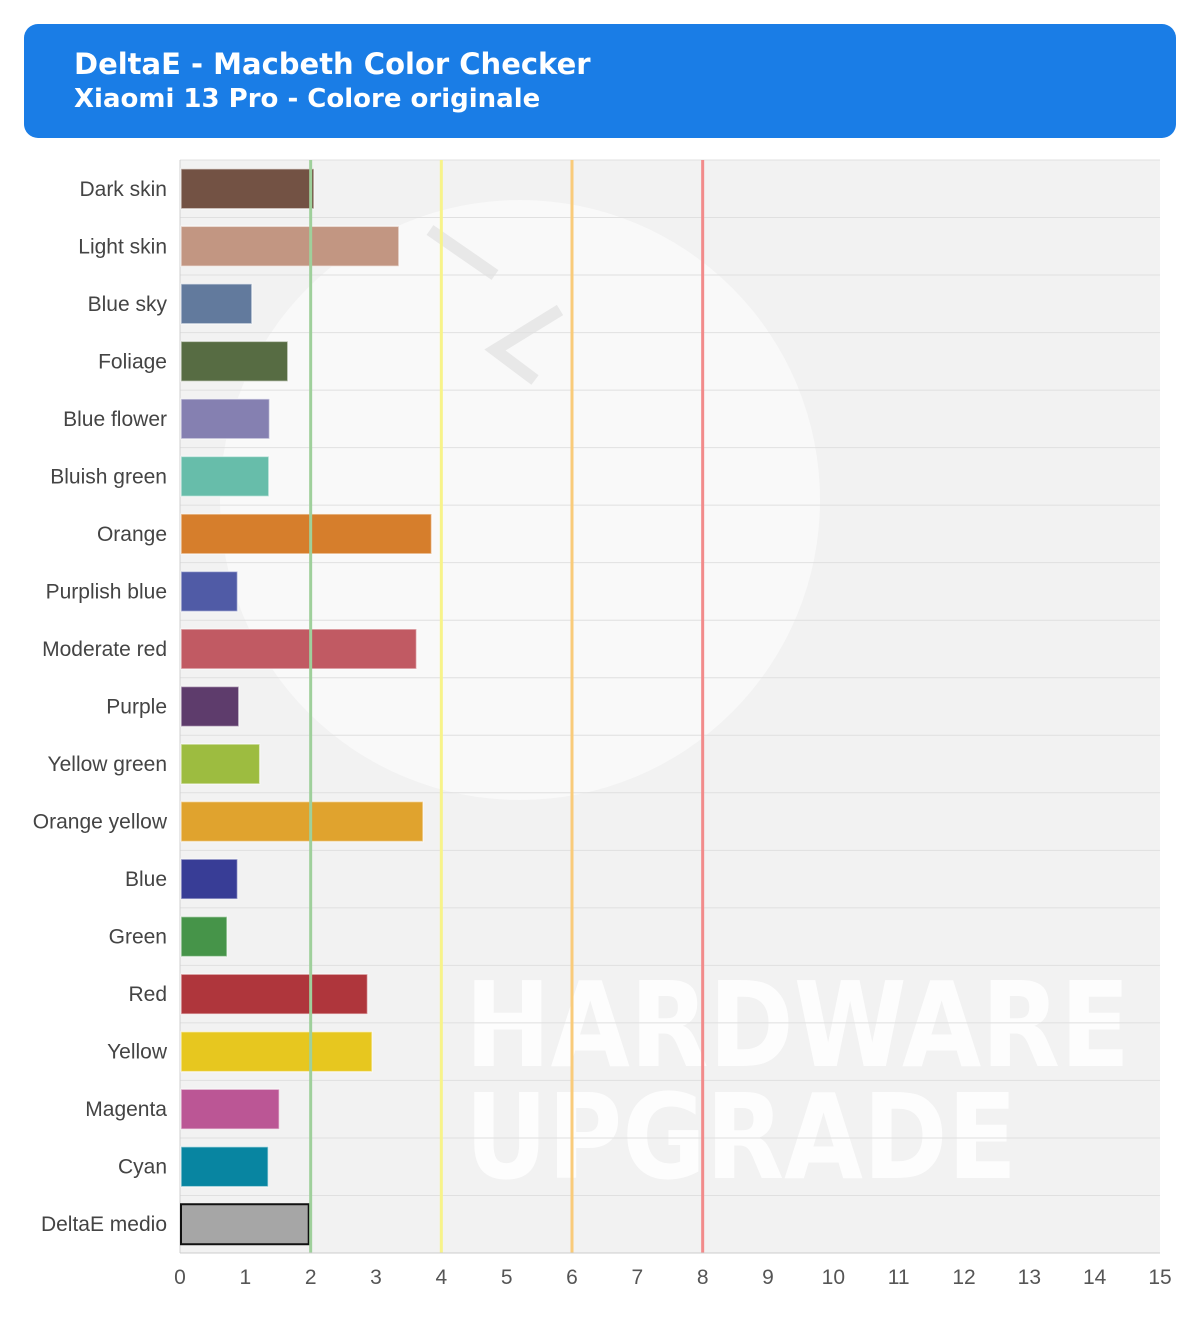  Describe the element at coordinates (146, 879) in the screenshot. I see `category-label: Blue` at that location.